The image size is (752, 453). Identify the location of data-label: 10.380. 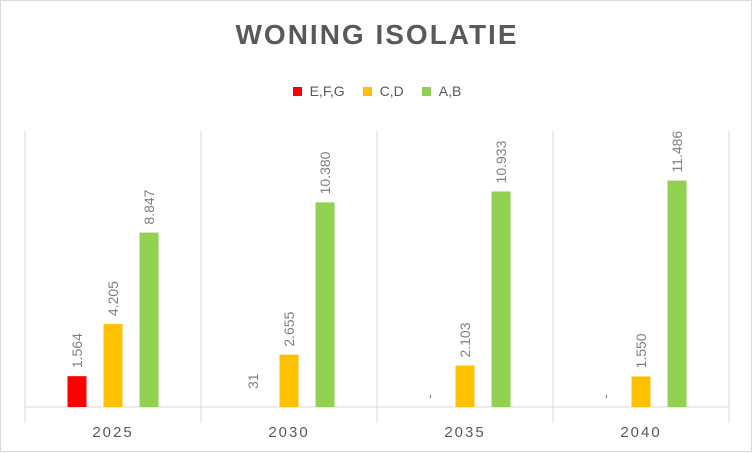
(325, 172).